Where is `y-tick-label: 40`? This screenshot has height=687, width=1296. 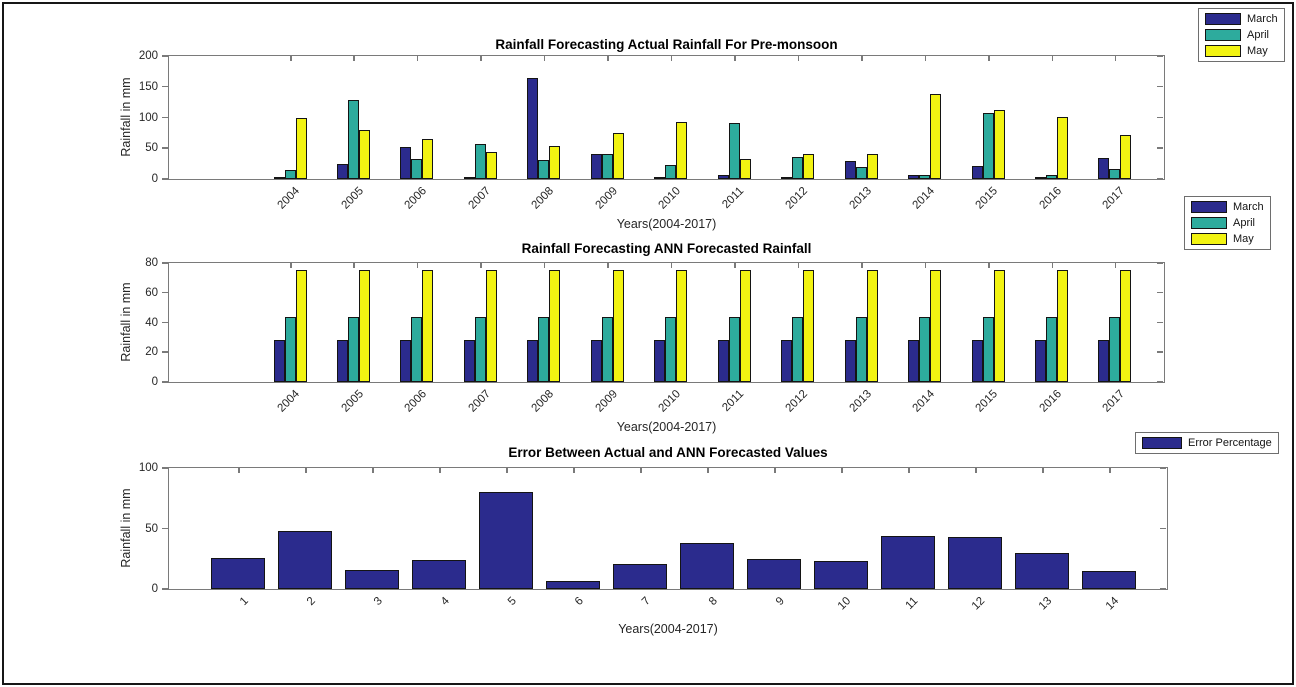
y-tick-label: 40 is located at coordinates (151, 322).